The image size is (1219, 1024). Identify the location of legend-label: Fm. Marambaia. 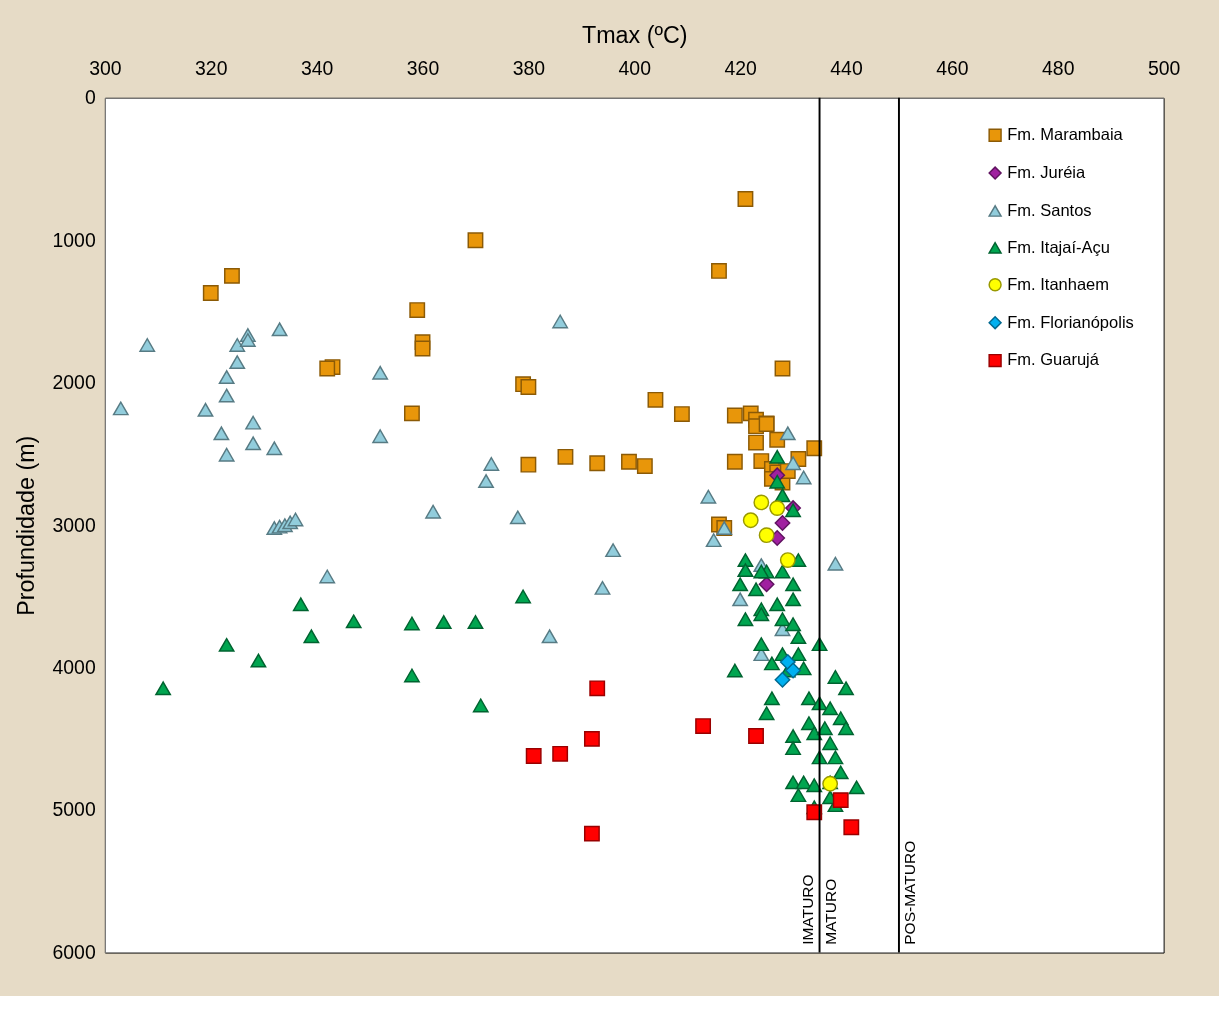
(1065, 134).